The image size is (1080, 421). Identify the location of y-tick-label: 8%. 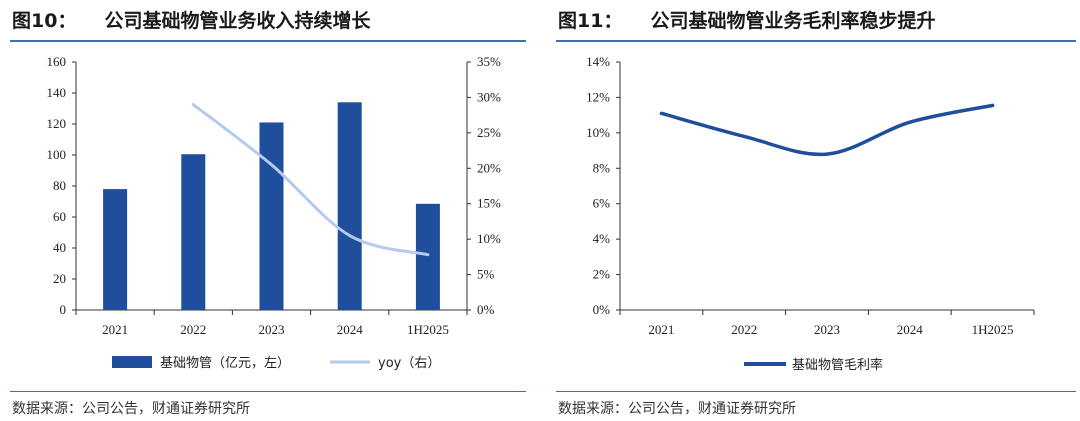
(602, 167).